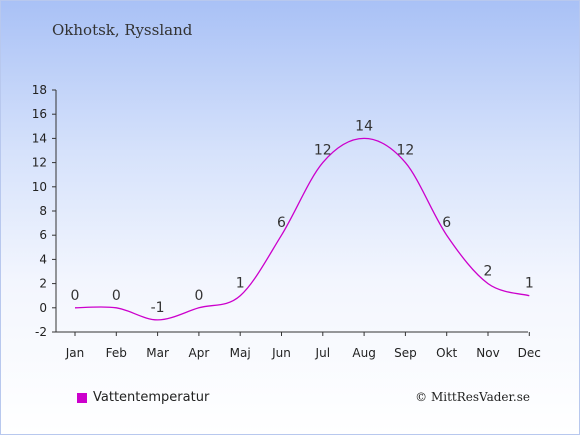 This screenshot has height=435, width=580. What do you see at coordinates (41, 332) in the screenshot?
I see `y-tick-label: -2` at bounding box center [41, 332].